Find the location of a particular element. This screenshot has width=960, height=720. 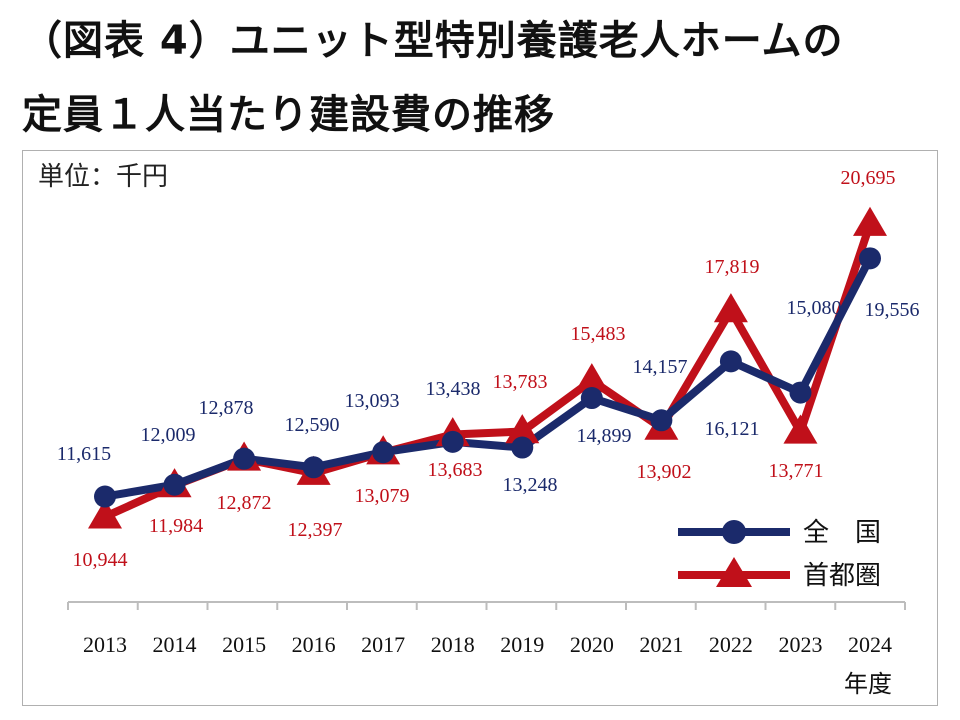

marker-metro-2013 is located at coordinates (105, 514).